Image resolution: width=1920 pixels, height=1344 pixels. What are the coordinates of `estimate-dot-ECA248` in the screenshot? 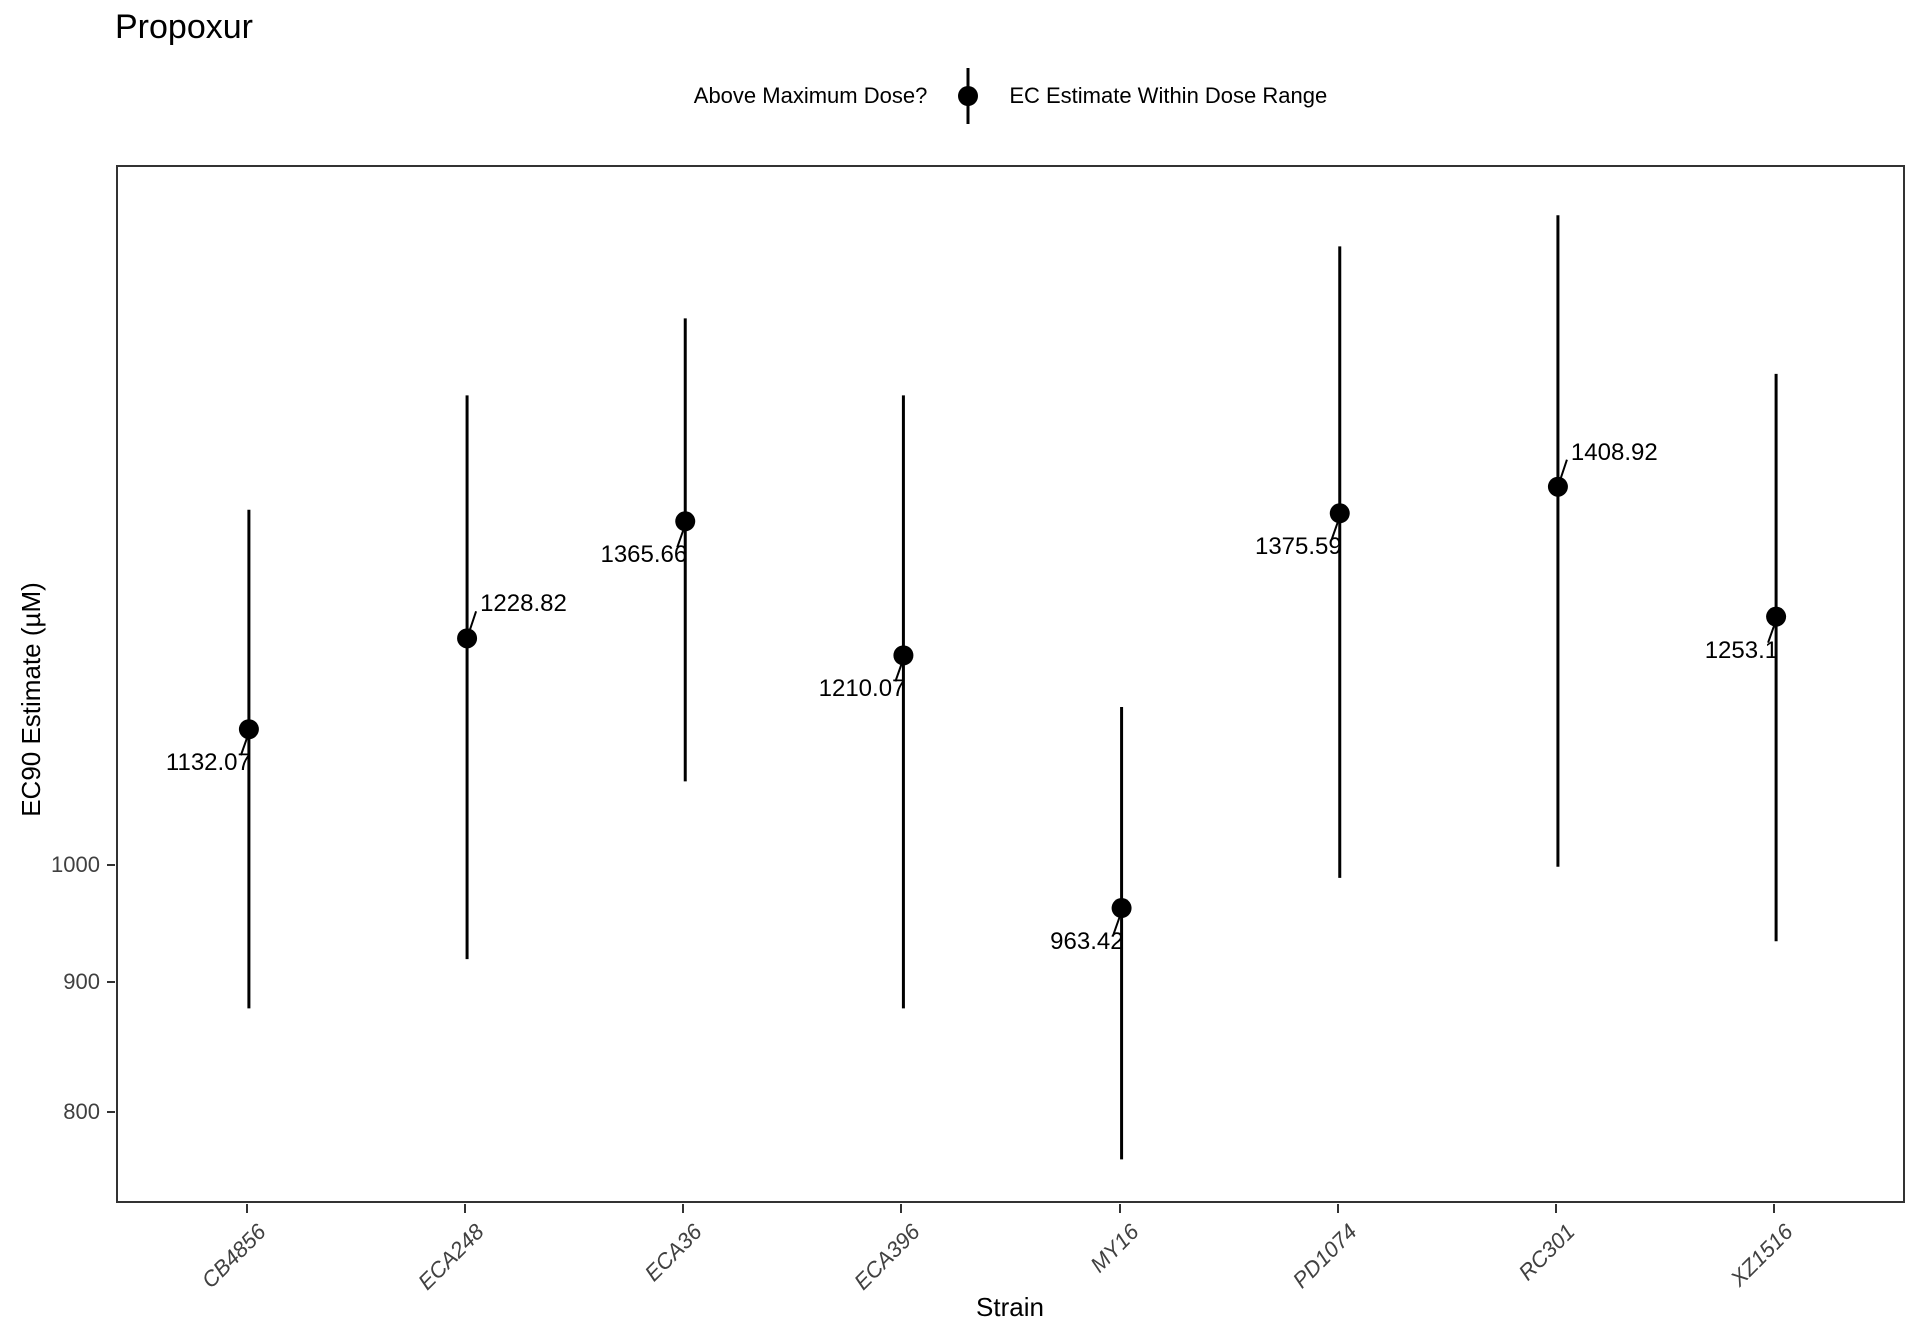 It's located at (467, 638).